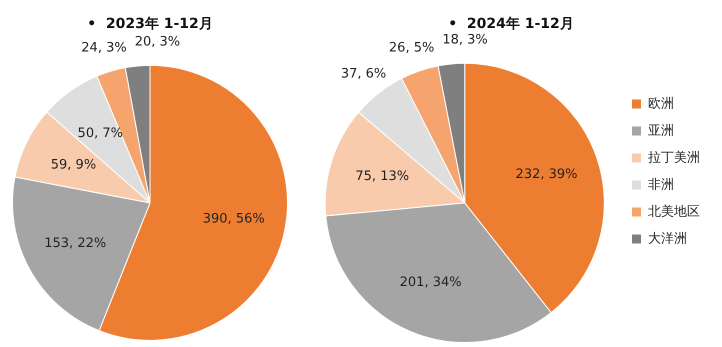 Image resolution: width=722 pixels, height=347 pixels. I want to click on data-label: 59, 9%, so click(73, 165).